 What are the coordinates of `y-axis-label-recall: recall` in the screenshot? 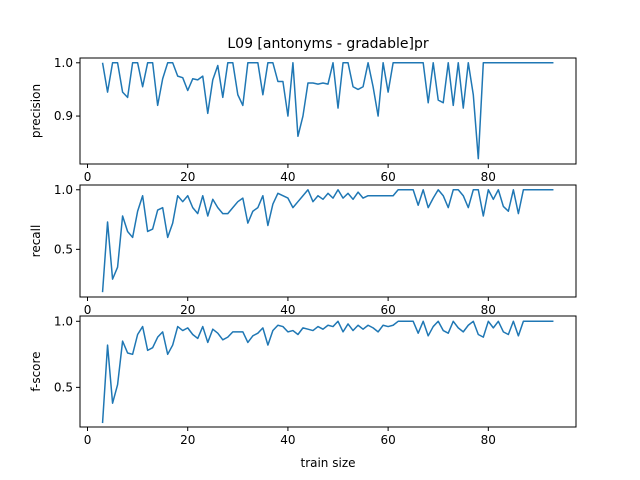 It's located at (36, 241).